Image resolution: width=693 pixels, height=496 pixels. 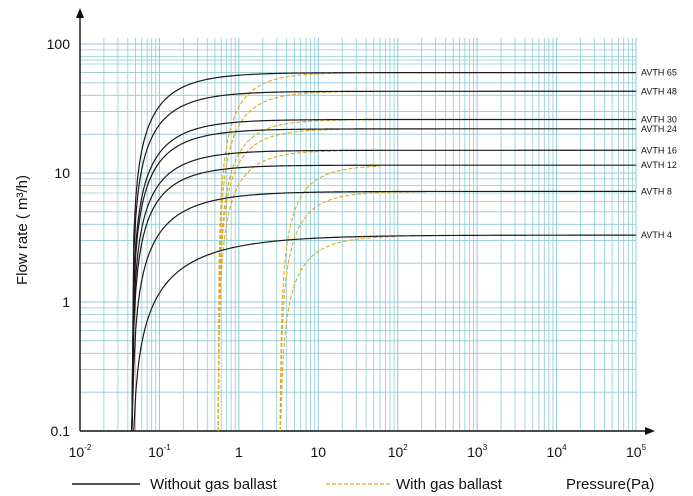 What do you see at coordinates (610, 484) in the screenshot?
I see `x-axis-title: Pressure(Pa)` at bounding box center [610, 484].